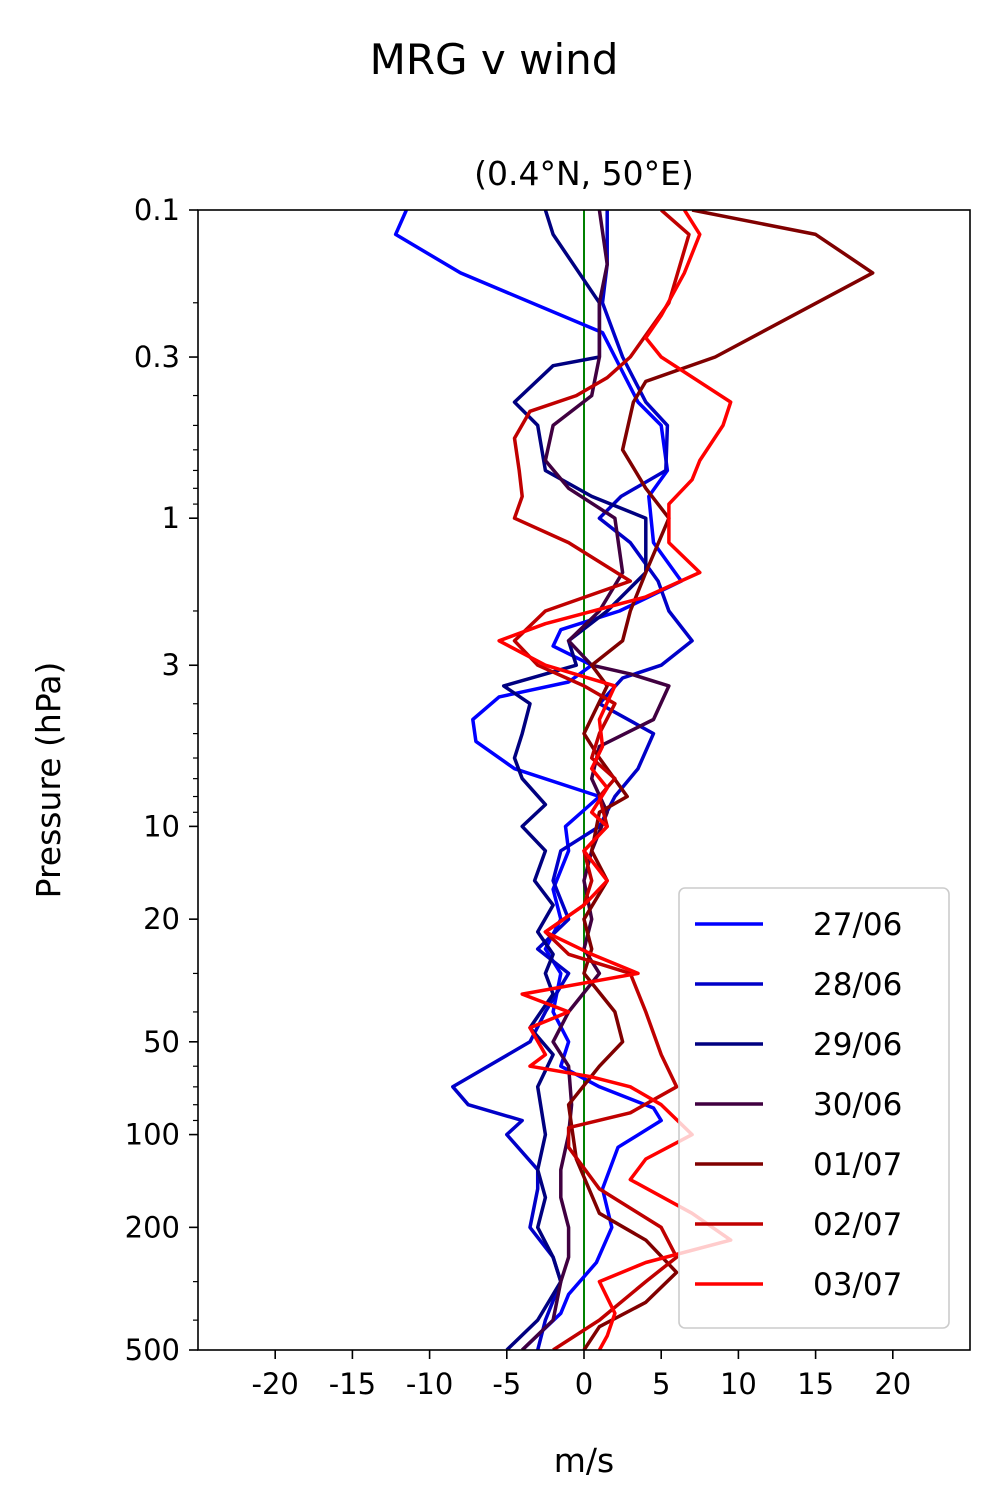 The image size is (990, 1504). What do you see at coordinates (161, 919) in the screenshot?
I see `y-tick-label: 20` at bounding box center [161, 919].